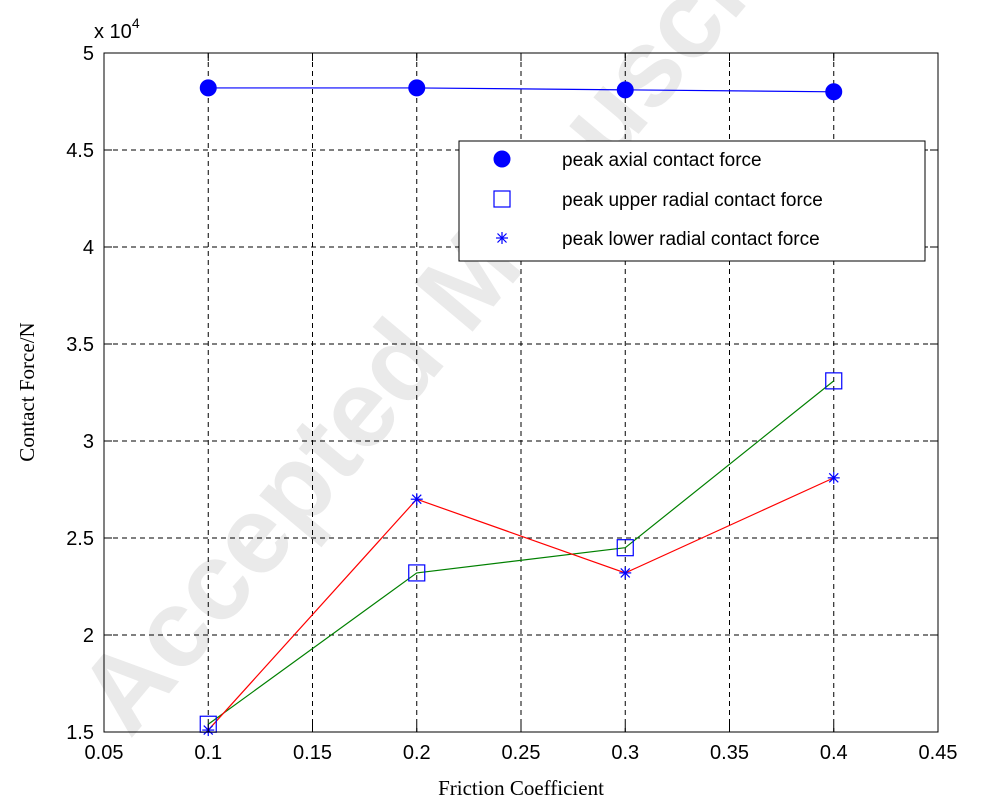 The width and height of the screenshot is (982, 806). What do you see at coordinates (88, 248) in the screenshot?
I see `y-tick-label: 4` at bounding box center [88, 248].